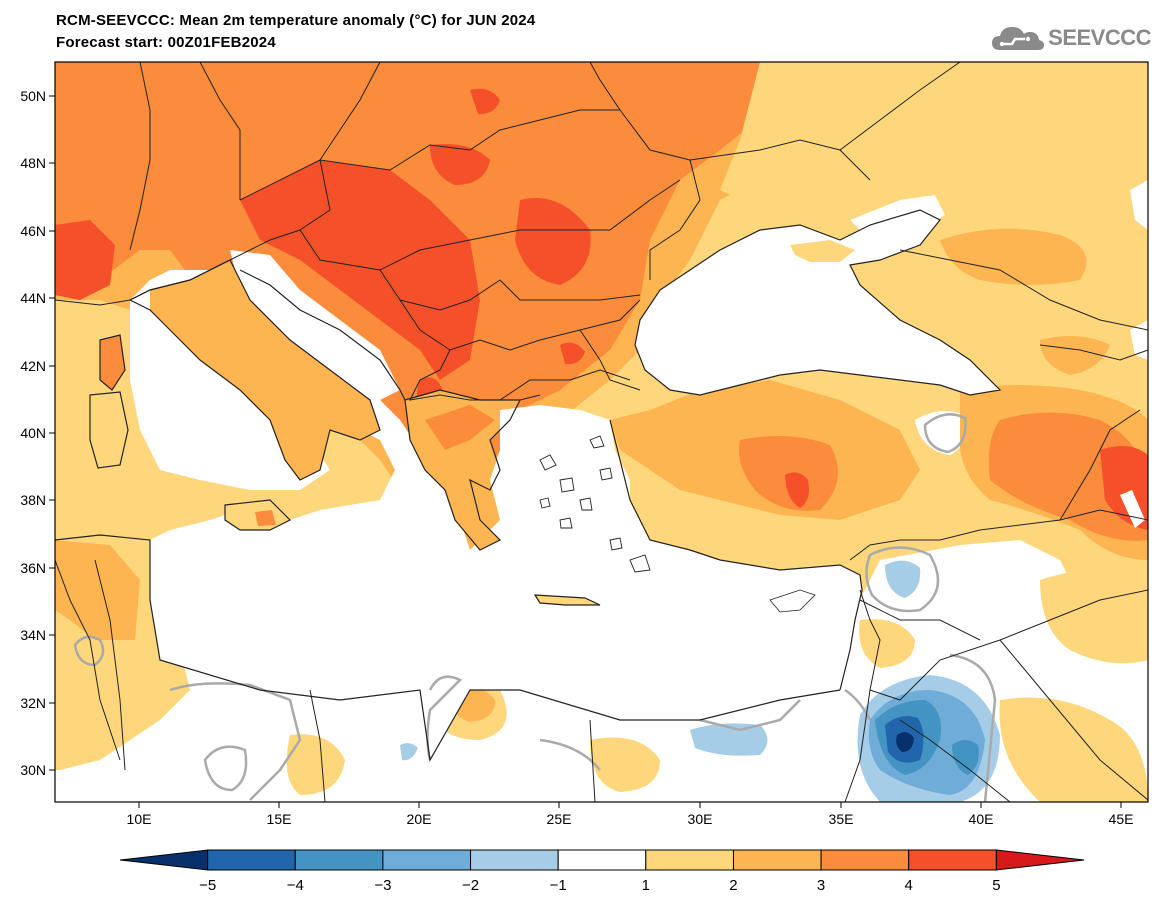 The image size is (1165, 907). Describe the element at coordinates (567, 600) in the screenshot. I see `crete-land` at that location.